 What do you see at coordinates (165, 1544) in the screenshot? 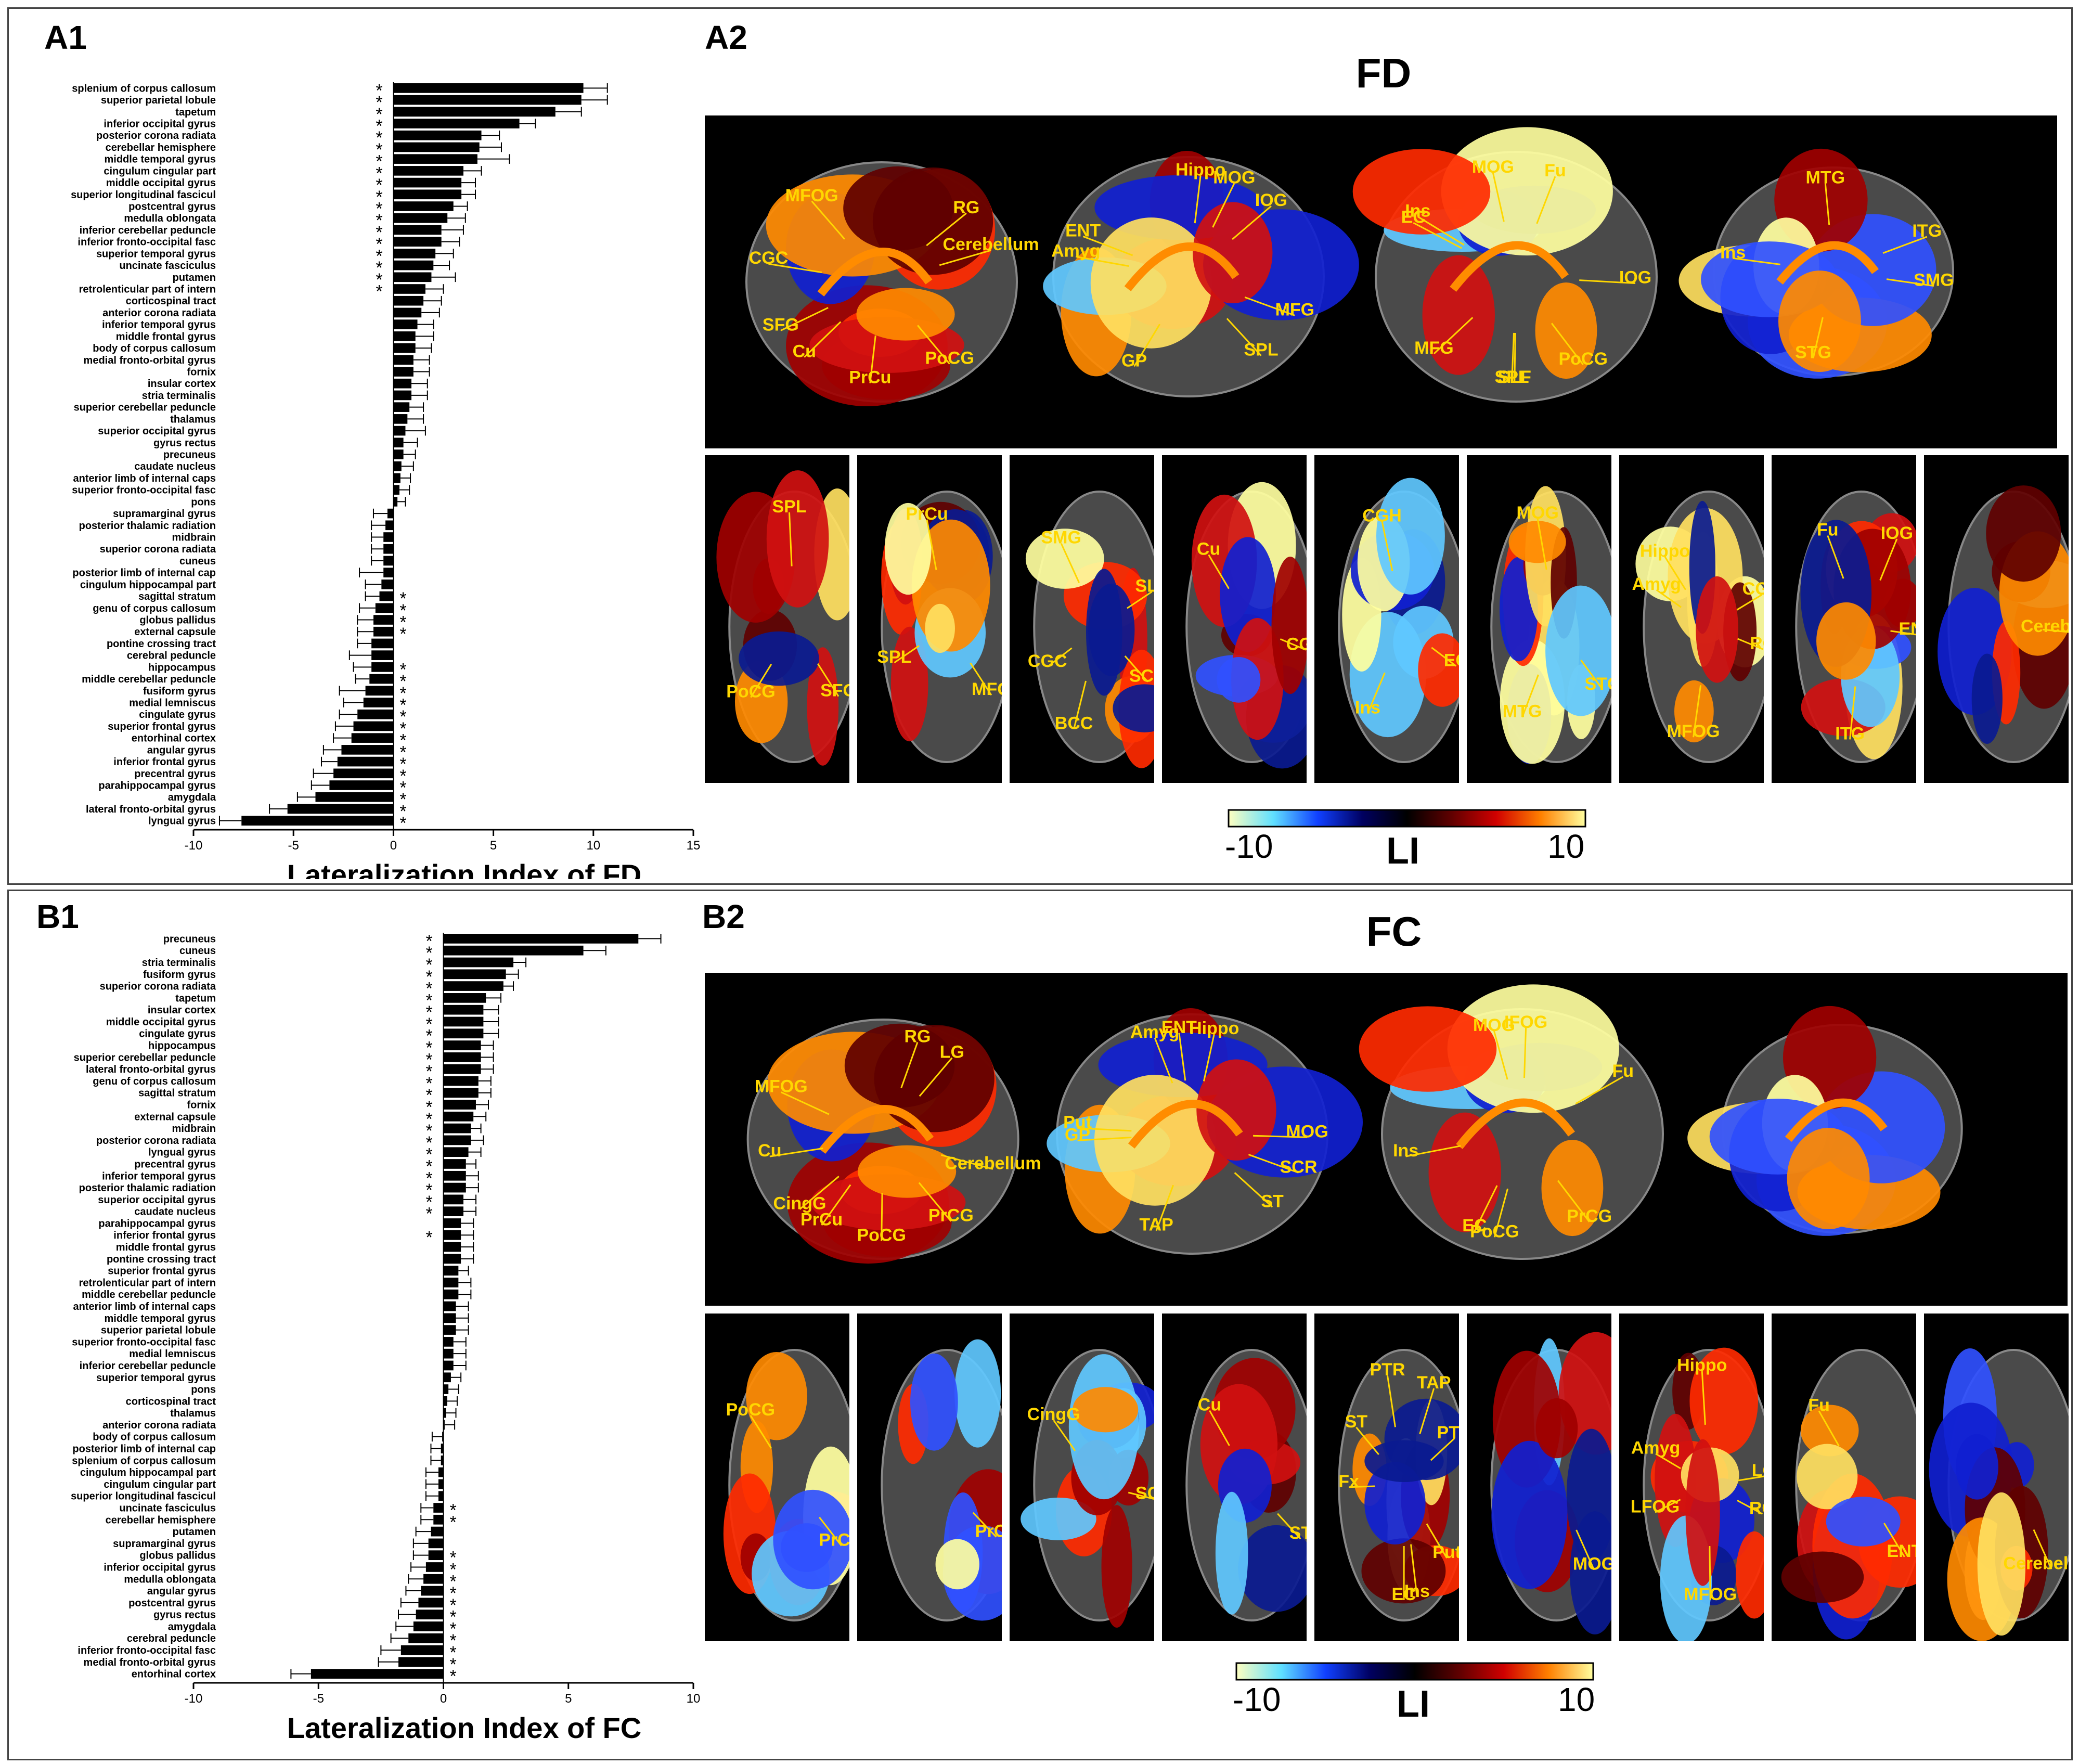
I see `category-label: supramarginal gyrus` at bounding box center [165, 1544].